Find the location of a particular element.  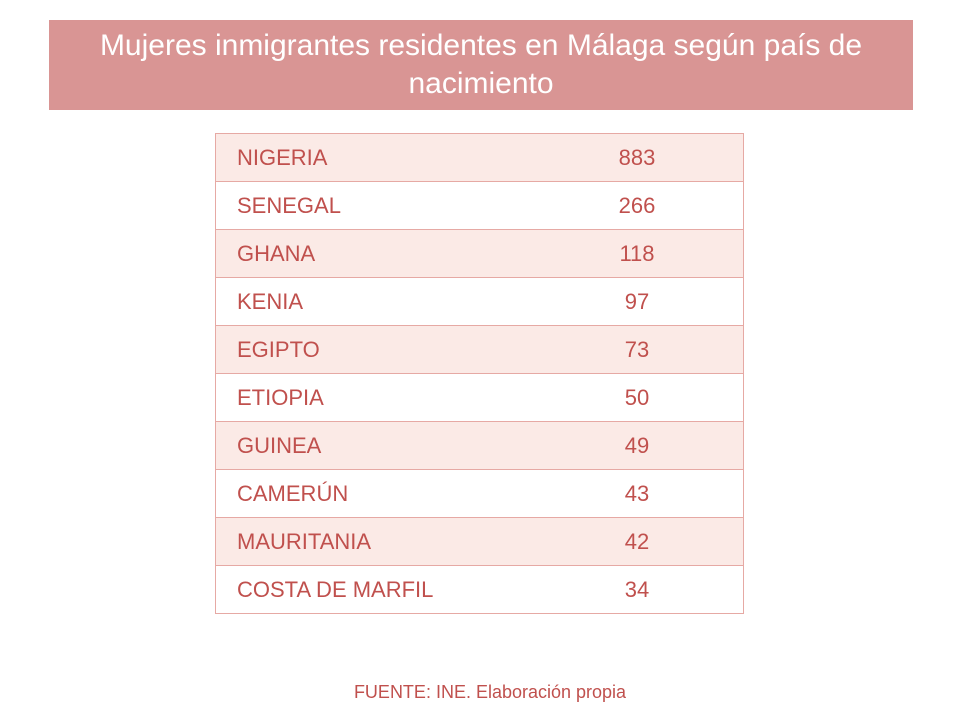

value-text: 118 is located at coordinates (637, 253).